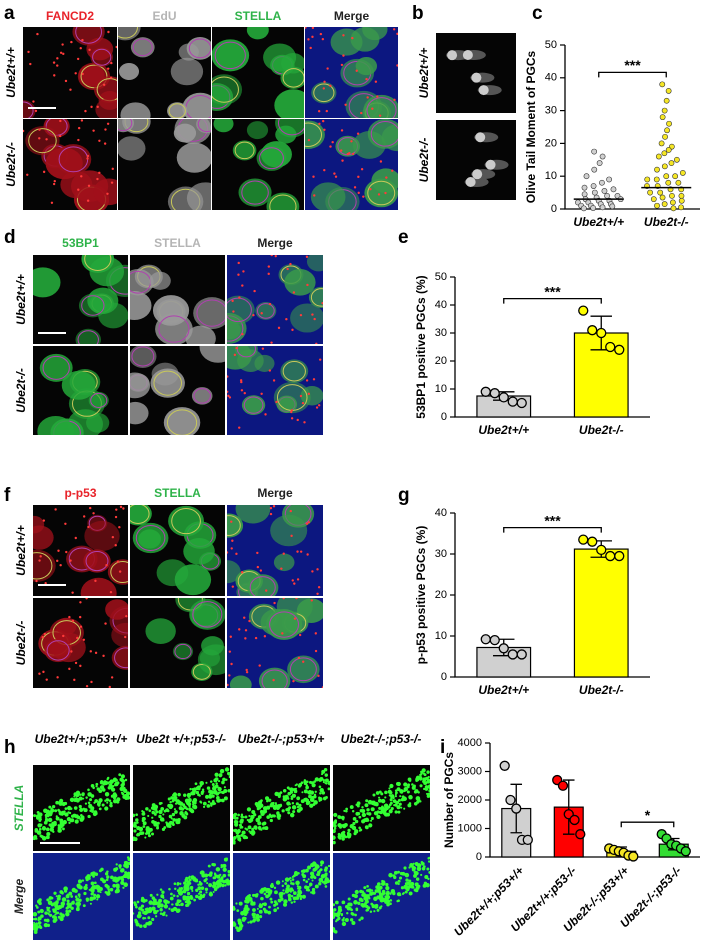  I want to click on y-tick-label: 3000, so click(470, 771).